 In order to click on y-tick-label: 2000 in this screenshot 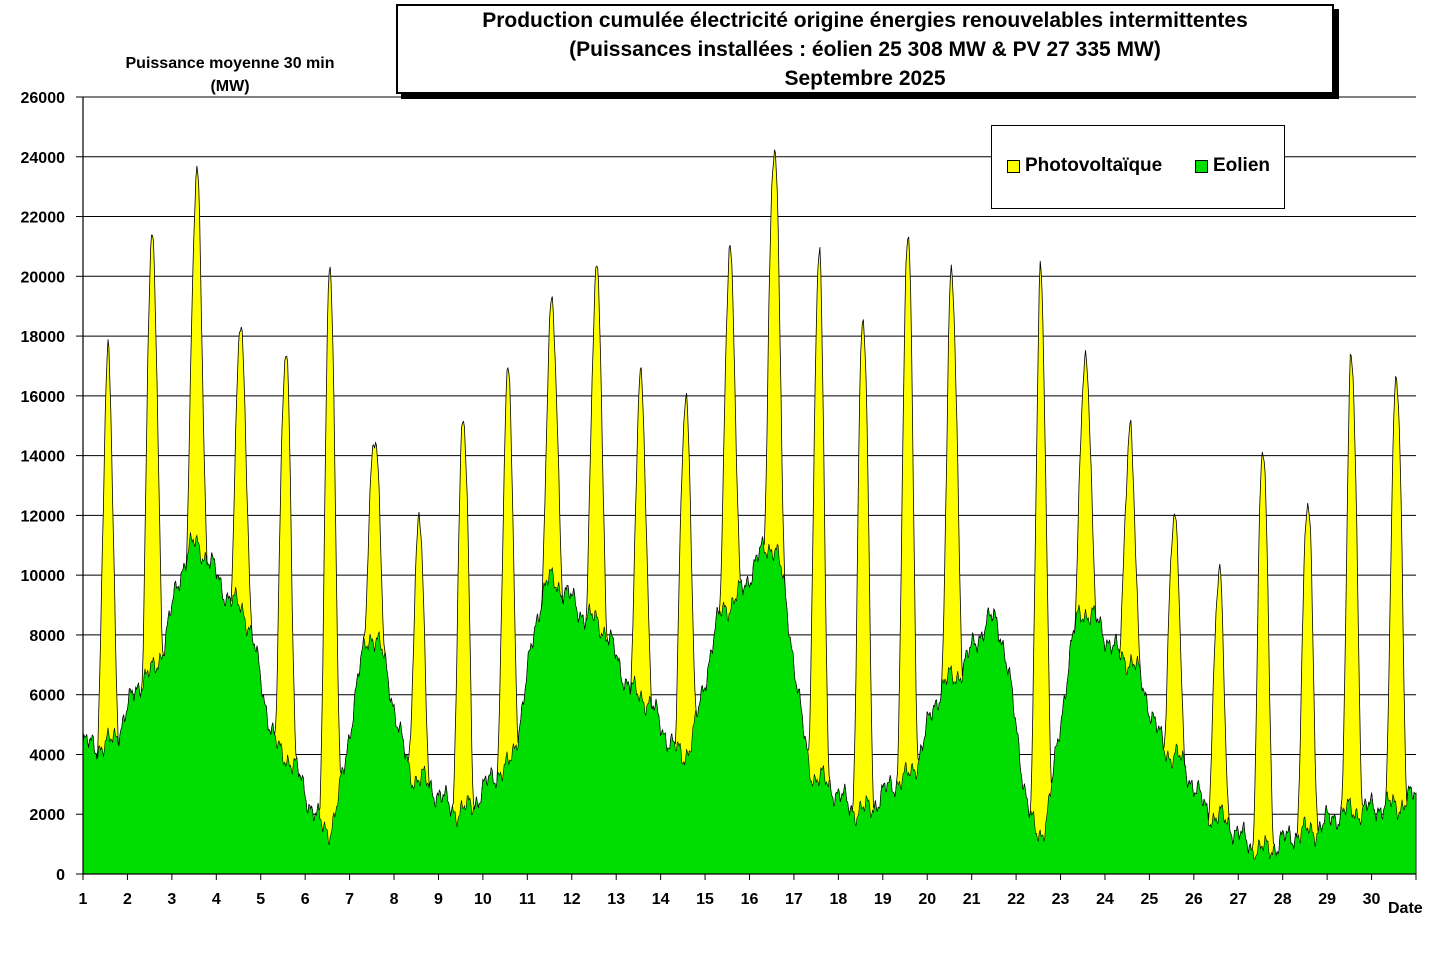, I will do `click(47, 815)`.